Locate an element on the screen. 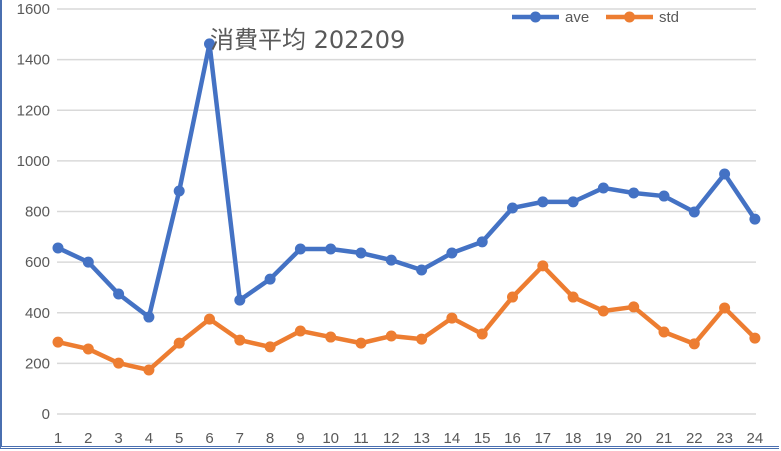 Image resolution: width=781 pixels, height=451 pixels. y-tick-label: 1000 is located at coordinates (33, 161).